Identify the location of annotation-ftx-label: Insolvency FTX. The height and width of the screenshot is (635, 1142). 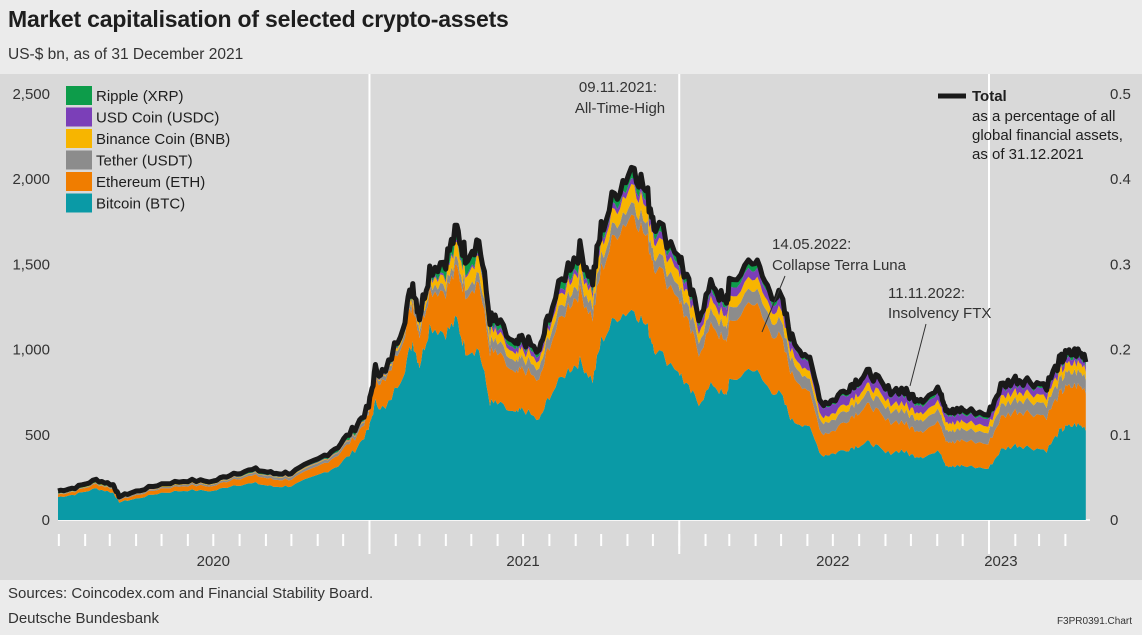
(939, 313).